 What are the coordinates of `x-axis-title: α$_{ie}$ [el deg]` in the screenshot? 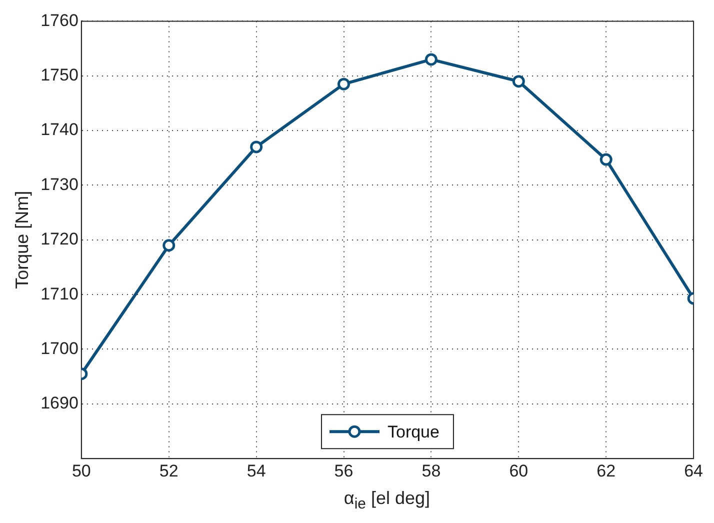 It's located at (387, 500).